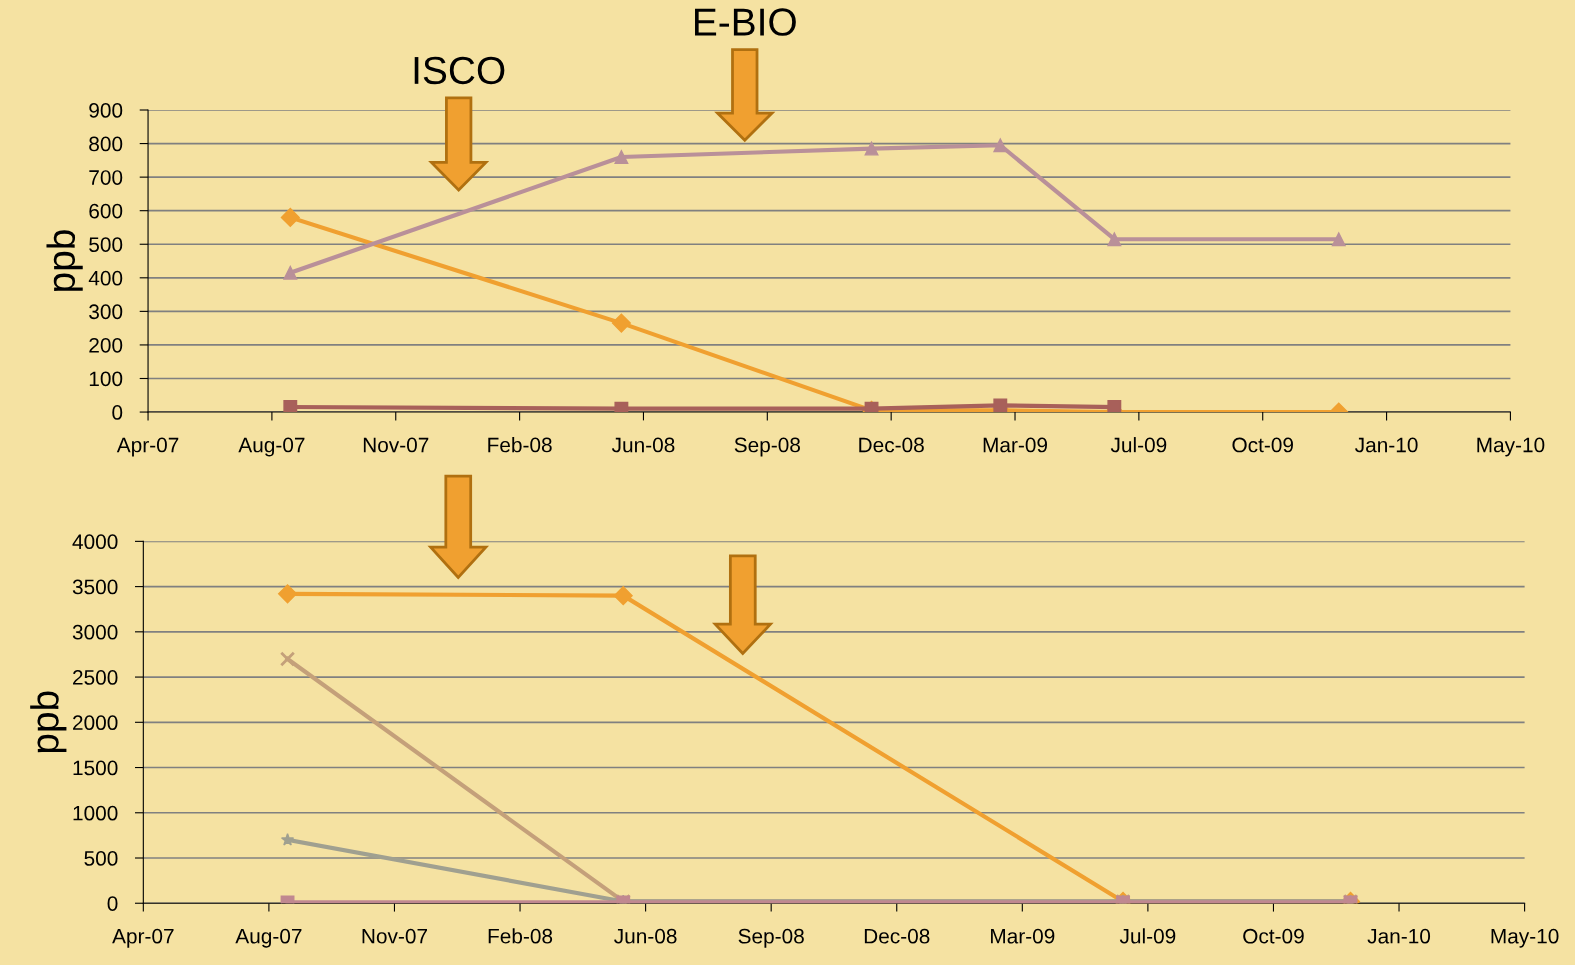 The image size is (1575, 965). I want to click on text: E-BIO, so click(745, 22).